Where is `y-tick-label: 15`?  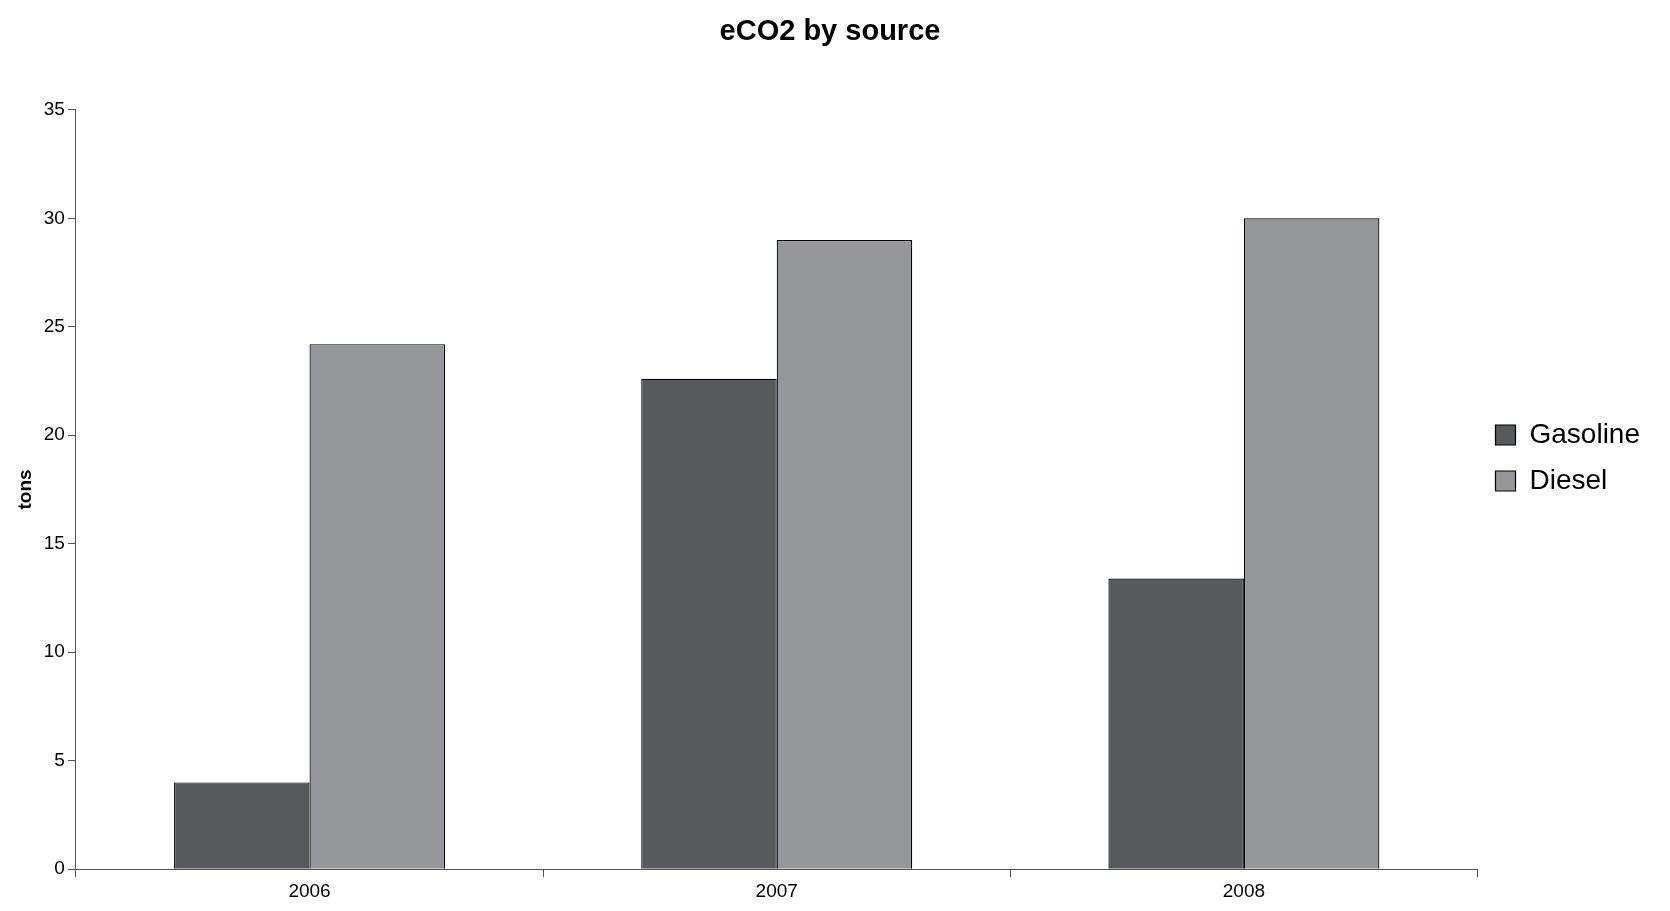 y-tick-label: 15 is located at coordinates (54, 542).